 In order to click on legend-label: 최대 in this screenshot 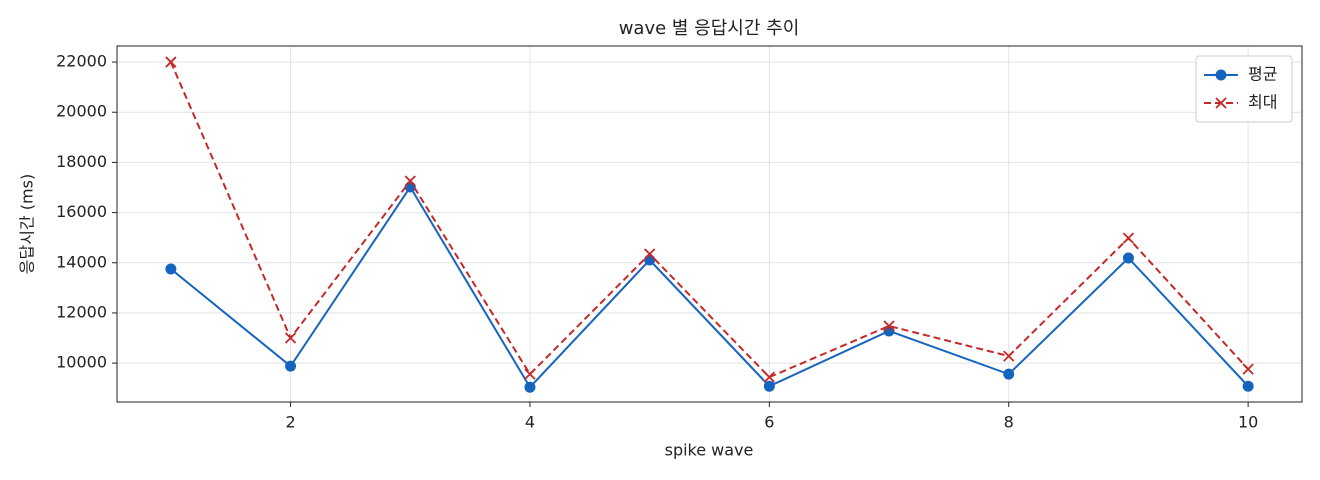, I will do `click(1262, 102)`.